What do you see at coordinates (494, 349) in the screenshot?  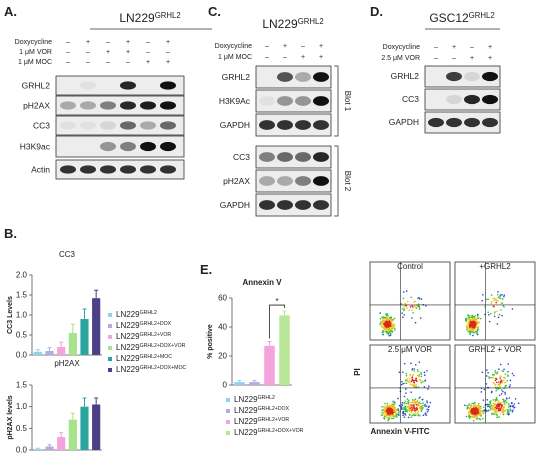 I see `flow-title: GRHL2 + VOR` at bounding box center [494, 349].